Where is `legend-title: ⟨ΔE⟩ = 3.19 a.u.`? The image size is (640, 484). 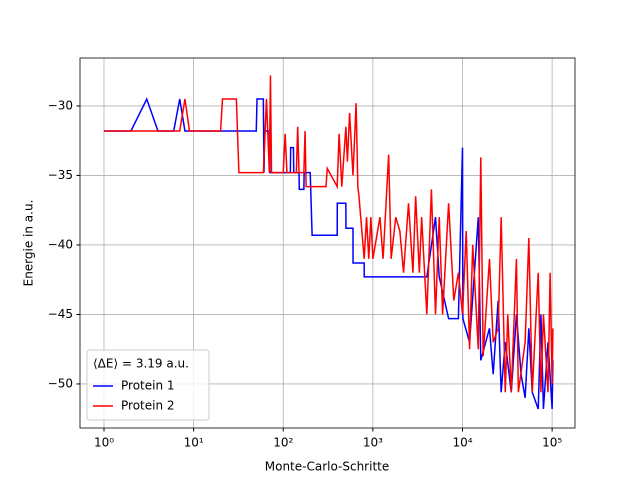
legend-title: ⟨ΔE⟩ = 3.19 a.u. is located at coordinates (141, 364).